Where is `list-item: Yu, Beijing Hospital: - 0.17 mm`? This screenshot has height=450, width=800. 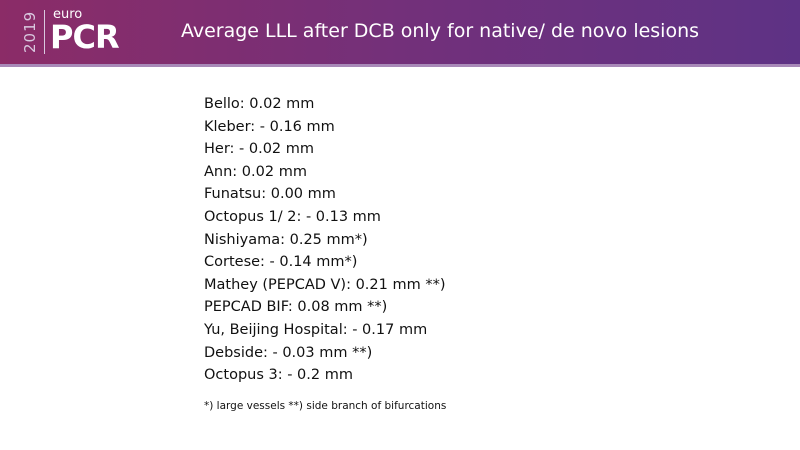 list-item: Yu, Beijing Hospital: - 0.17 mm is located at coordinates (316, 329).